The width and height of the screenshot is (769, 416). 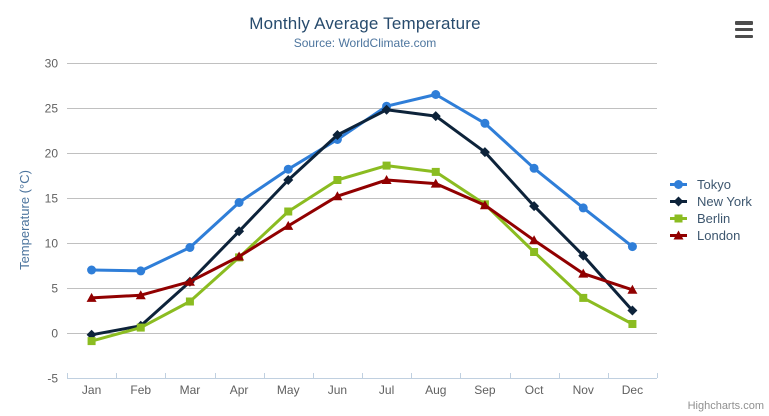 I want to click on x-axis-category-label: Sep, so click(x=485, y=390).